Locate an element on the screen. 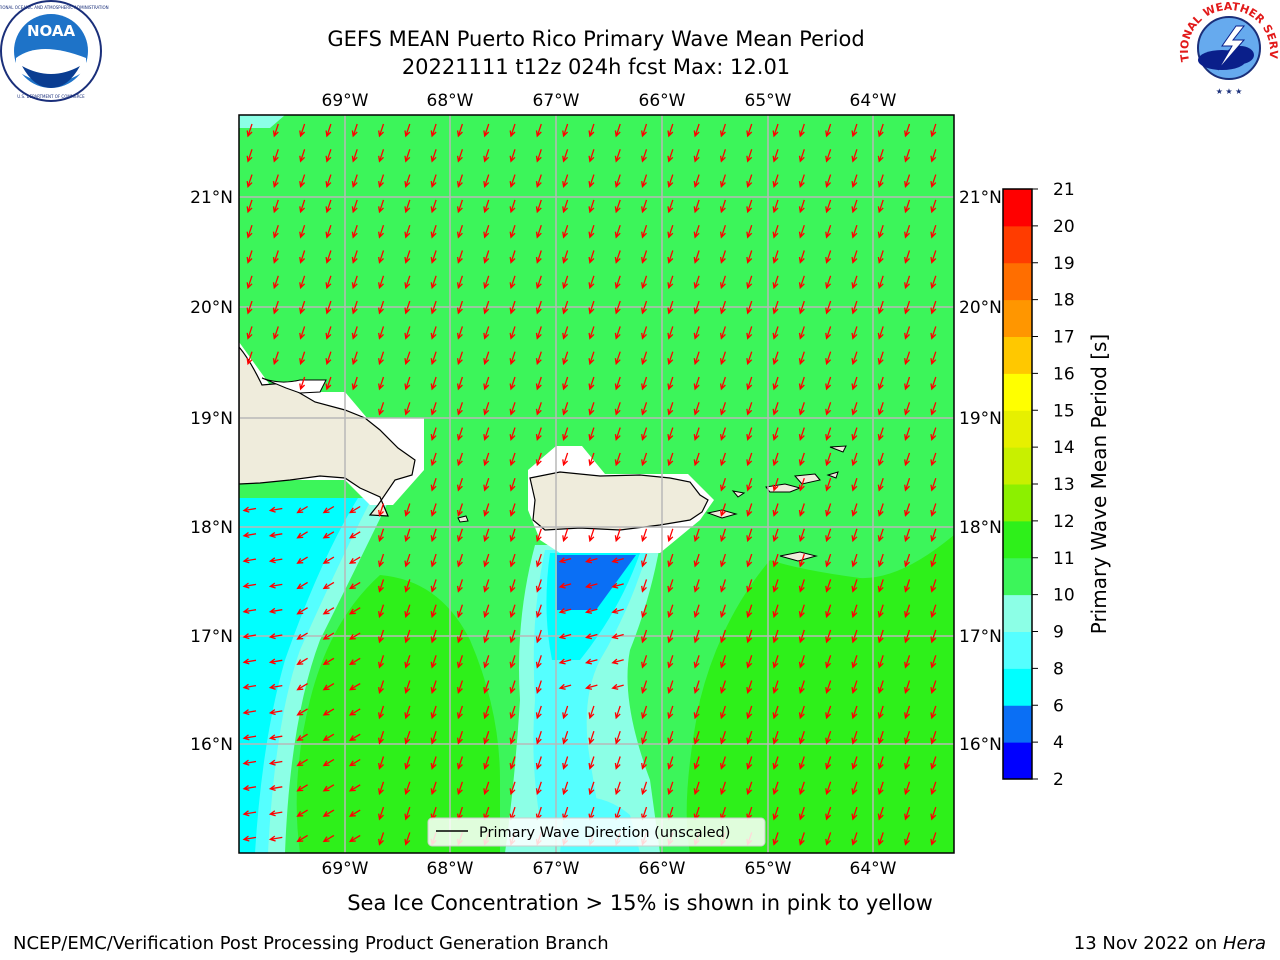  colorbar-tick-label: 14 is located at coordinates (1064, 448).